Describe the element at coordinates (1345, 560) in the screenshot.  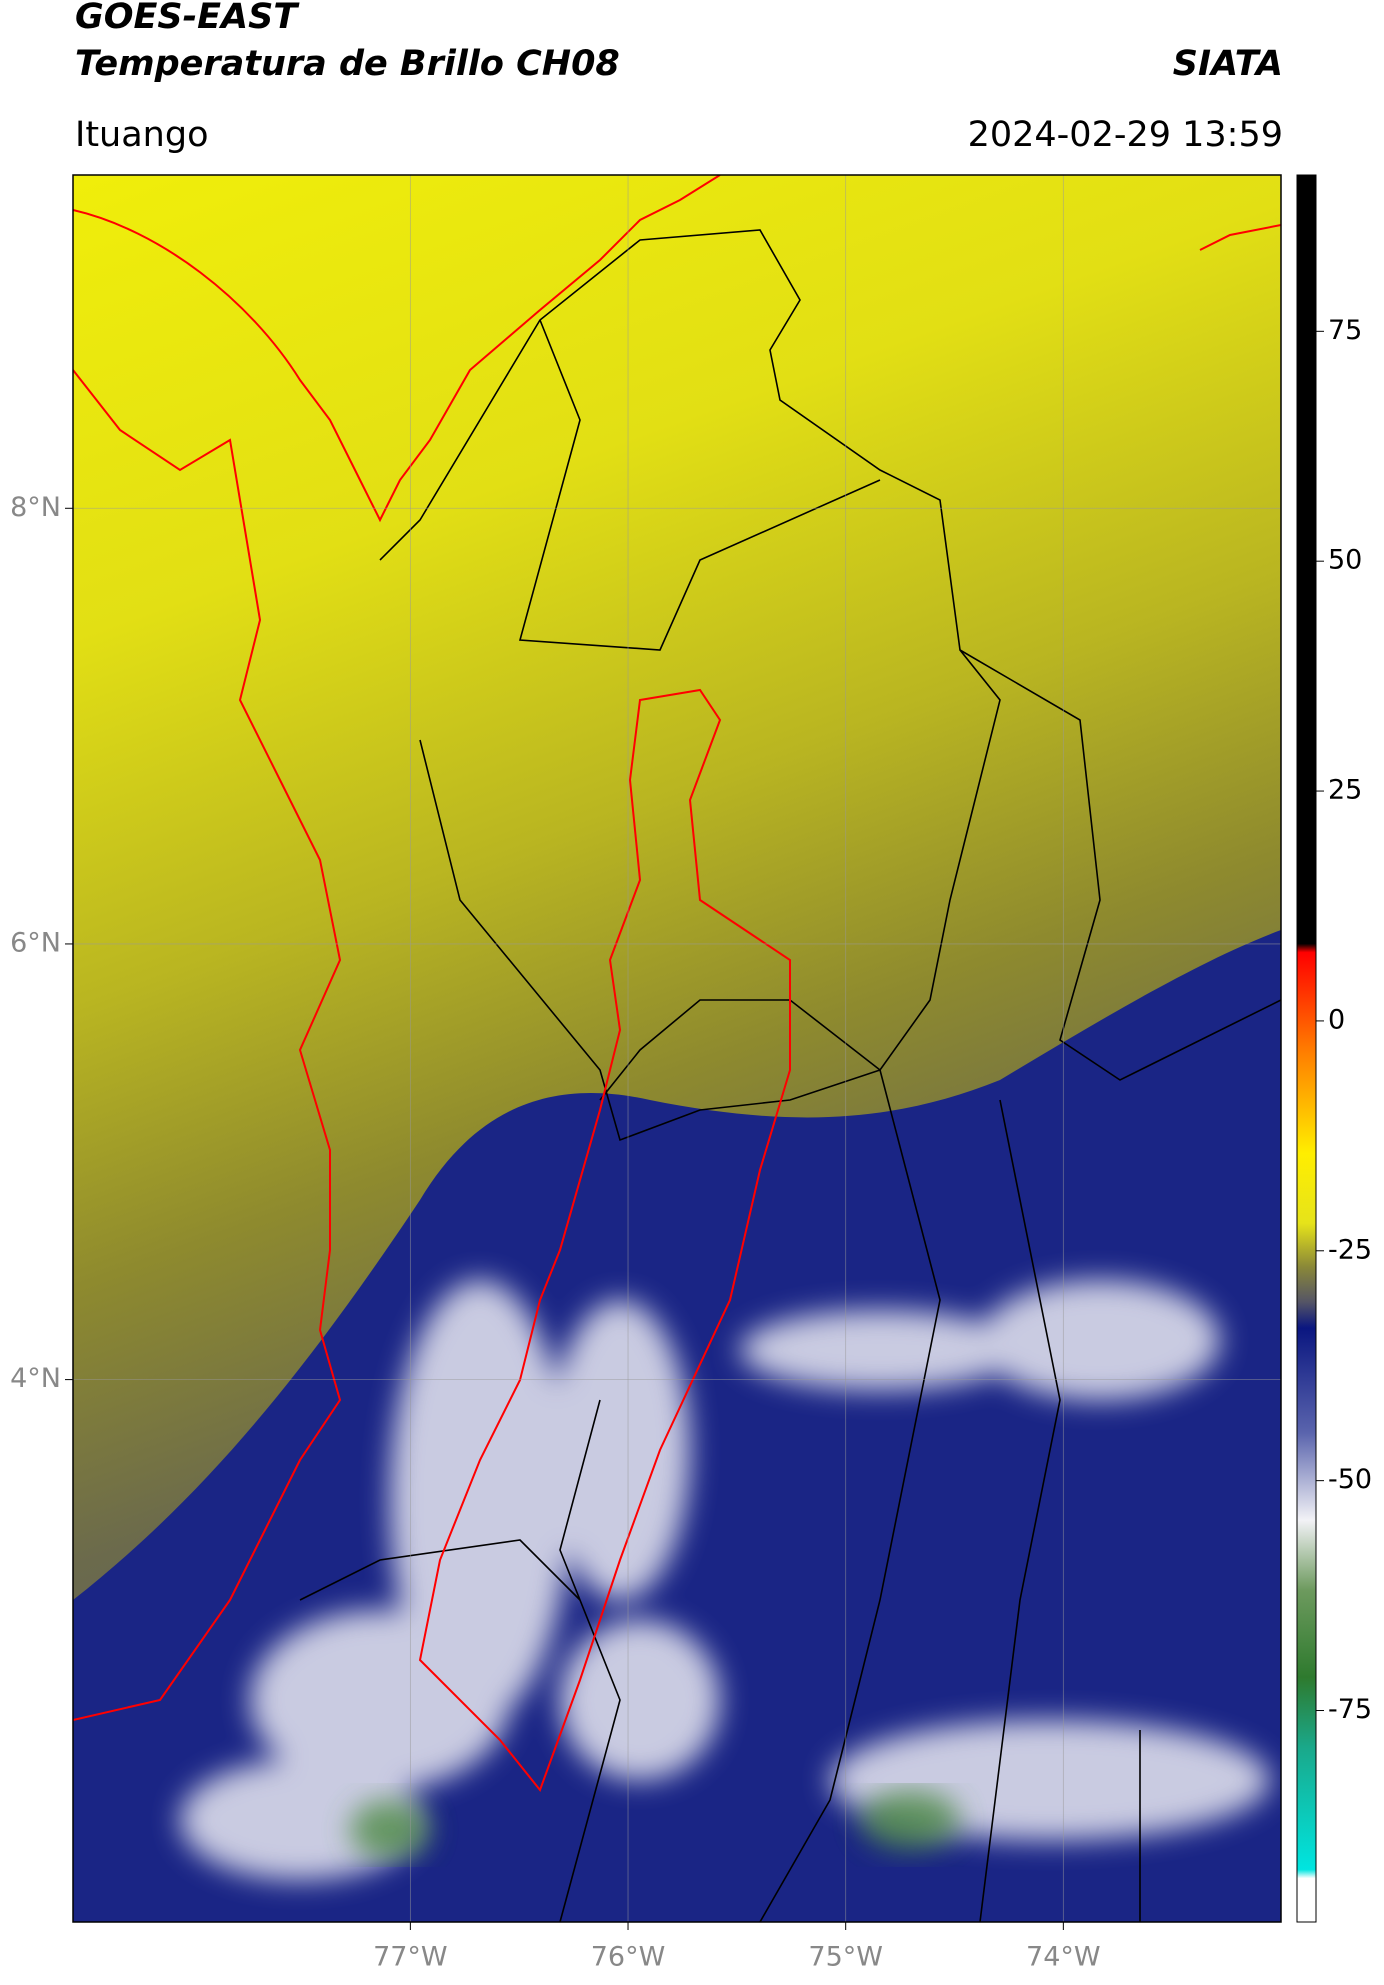
I see `colorbar-tick-label: 50` at that location.